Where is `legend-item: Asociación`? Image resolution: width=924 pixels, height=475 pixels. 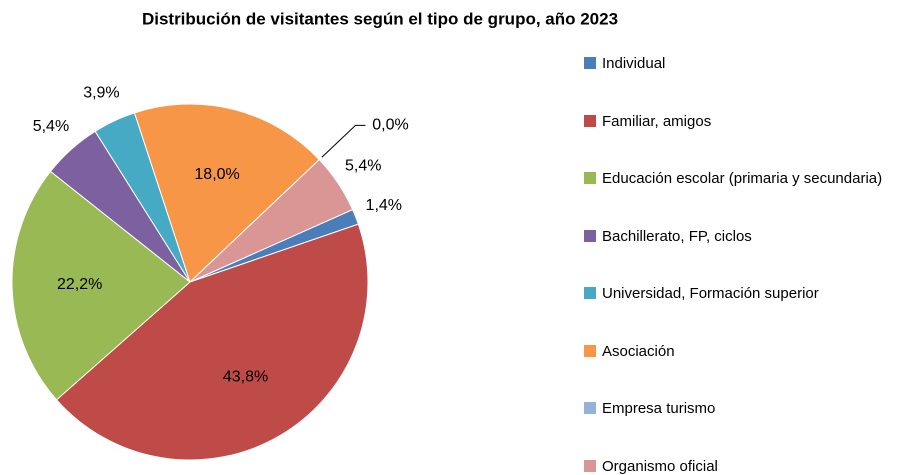 legend-item: Asociación is located at coordinates (754, 351).